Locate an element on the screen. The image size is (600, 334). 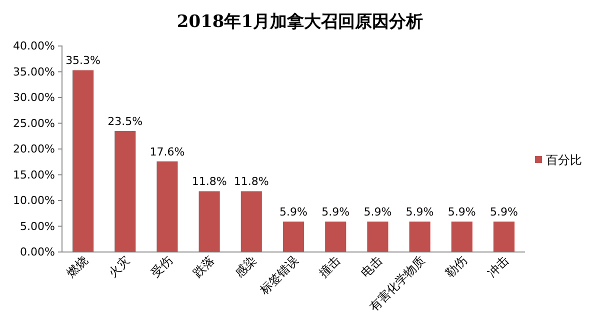
x-tick-label: 电击 is located at coordinates (372, 266).